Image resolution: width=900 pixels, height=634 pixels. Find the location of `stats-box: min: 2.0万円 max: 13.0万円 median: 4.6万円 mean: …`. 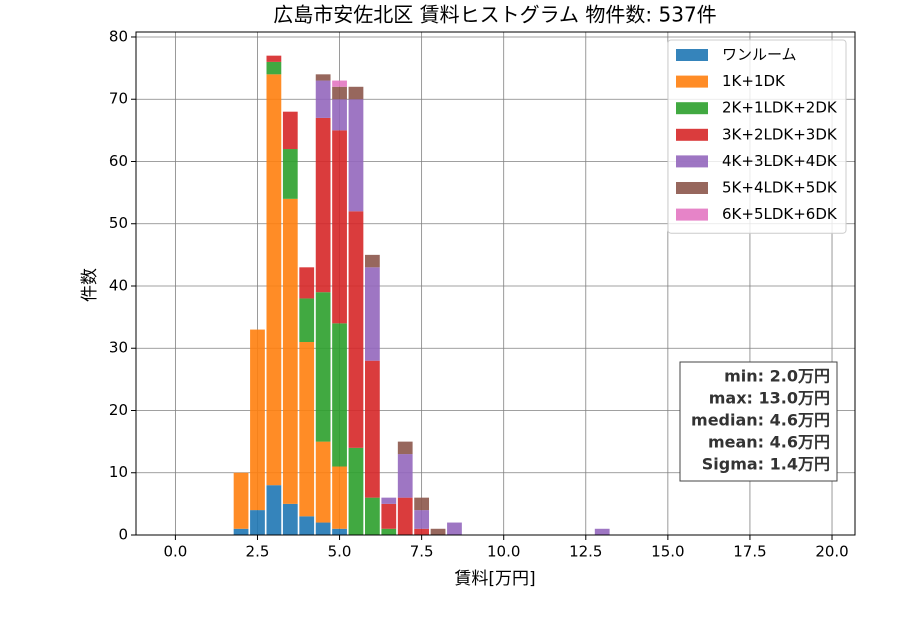

stats-box: min: 2.0万円 max: 13.0万円 median: 4.6万円 mean: … is located at coordinates (758, 421).